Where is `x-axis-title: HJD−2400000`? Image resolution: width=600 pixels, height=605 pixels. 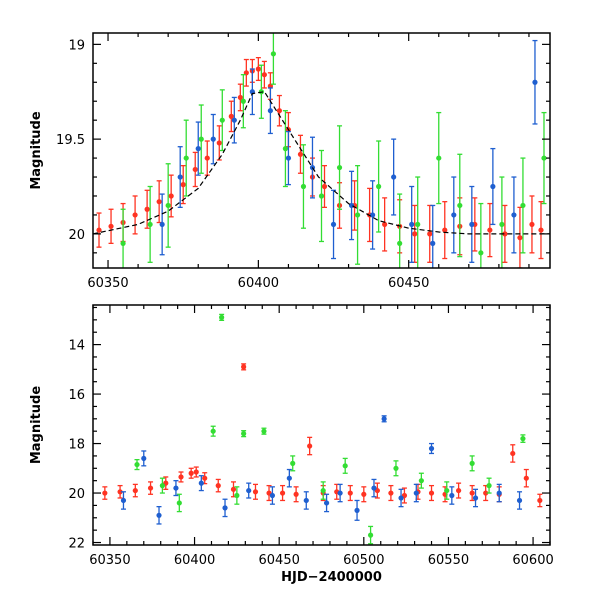
x-axis-title: HJD−2400000 is located at coordinates (331, 577).